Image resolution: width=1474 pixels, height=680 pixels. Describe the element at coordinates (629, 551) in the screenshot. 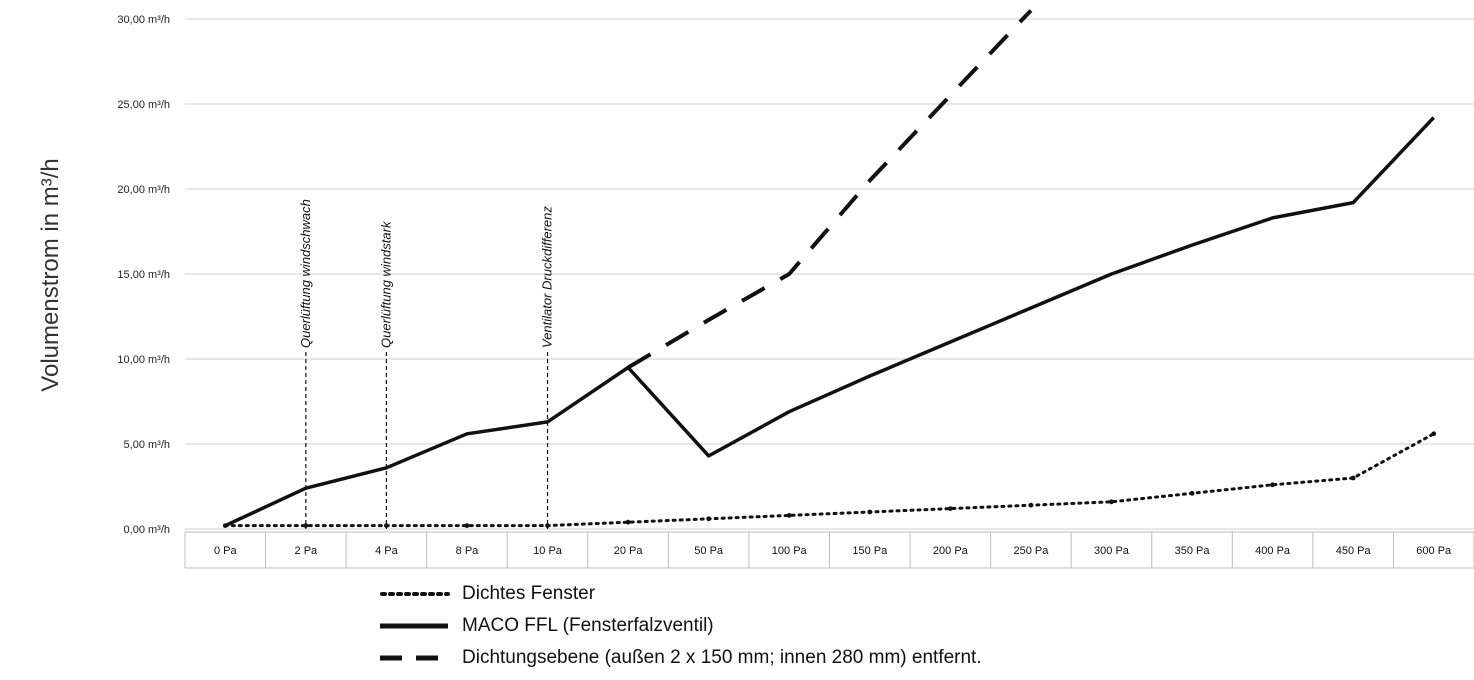

I see `x-tick-label: 20 Pa` at that location.